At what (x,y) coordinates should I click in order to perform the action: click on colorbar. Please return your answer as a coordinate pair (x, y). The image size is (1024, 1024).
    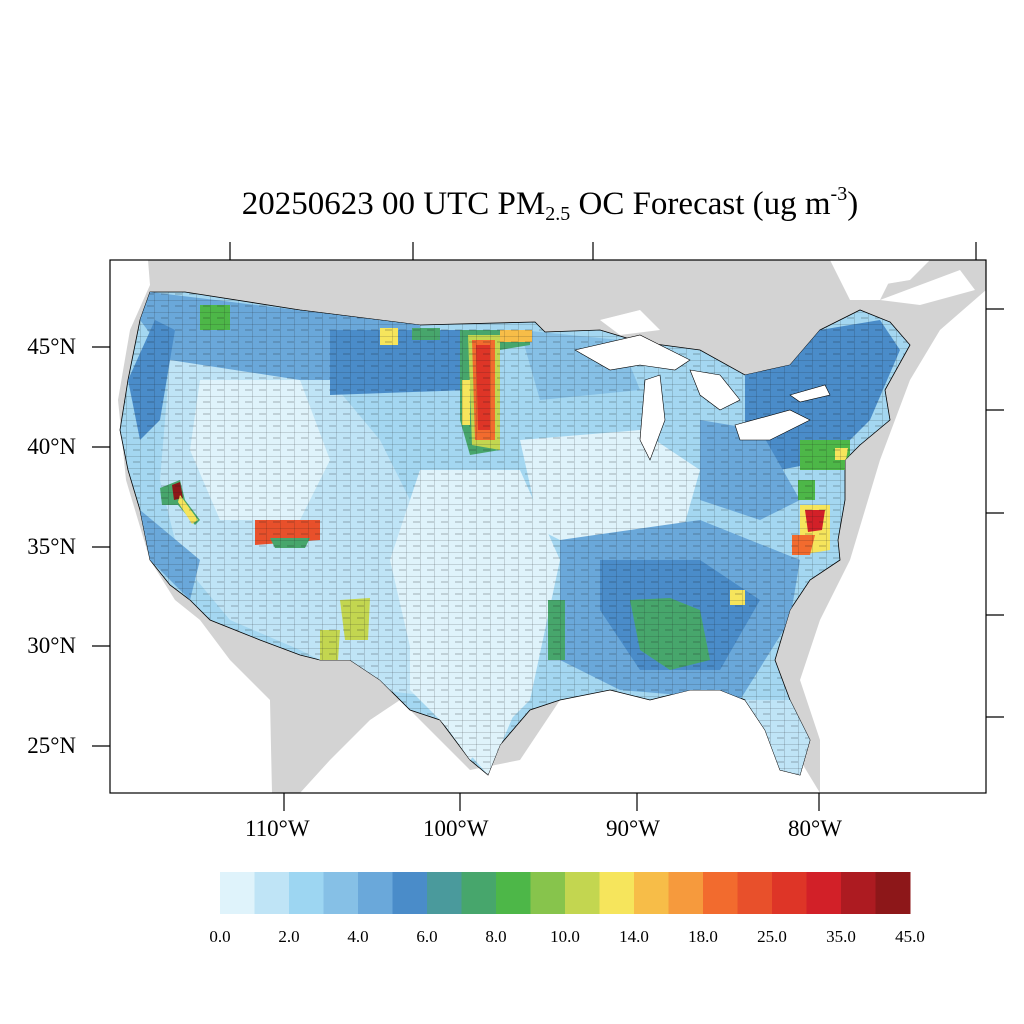
    Looking at the image, I should click on (565, 893).